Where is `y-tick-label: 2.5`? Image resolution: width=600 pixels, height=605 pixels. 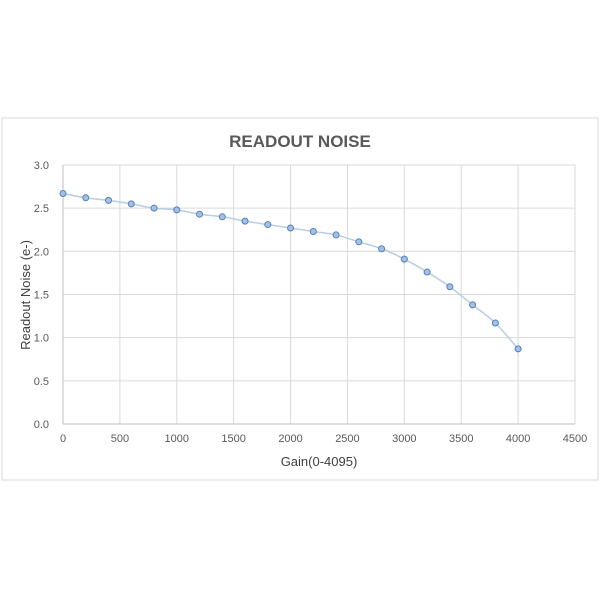
y-tick-label: 2.5 is located at coordinates (41, 209).